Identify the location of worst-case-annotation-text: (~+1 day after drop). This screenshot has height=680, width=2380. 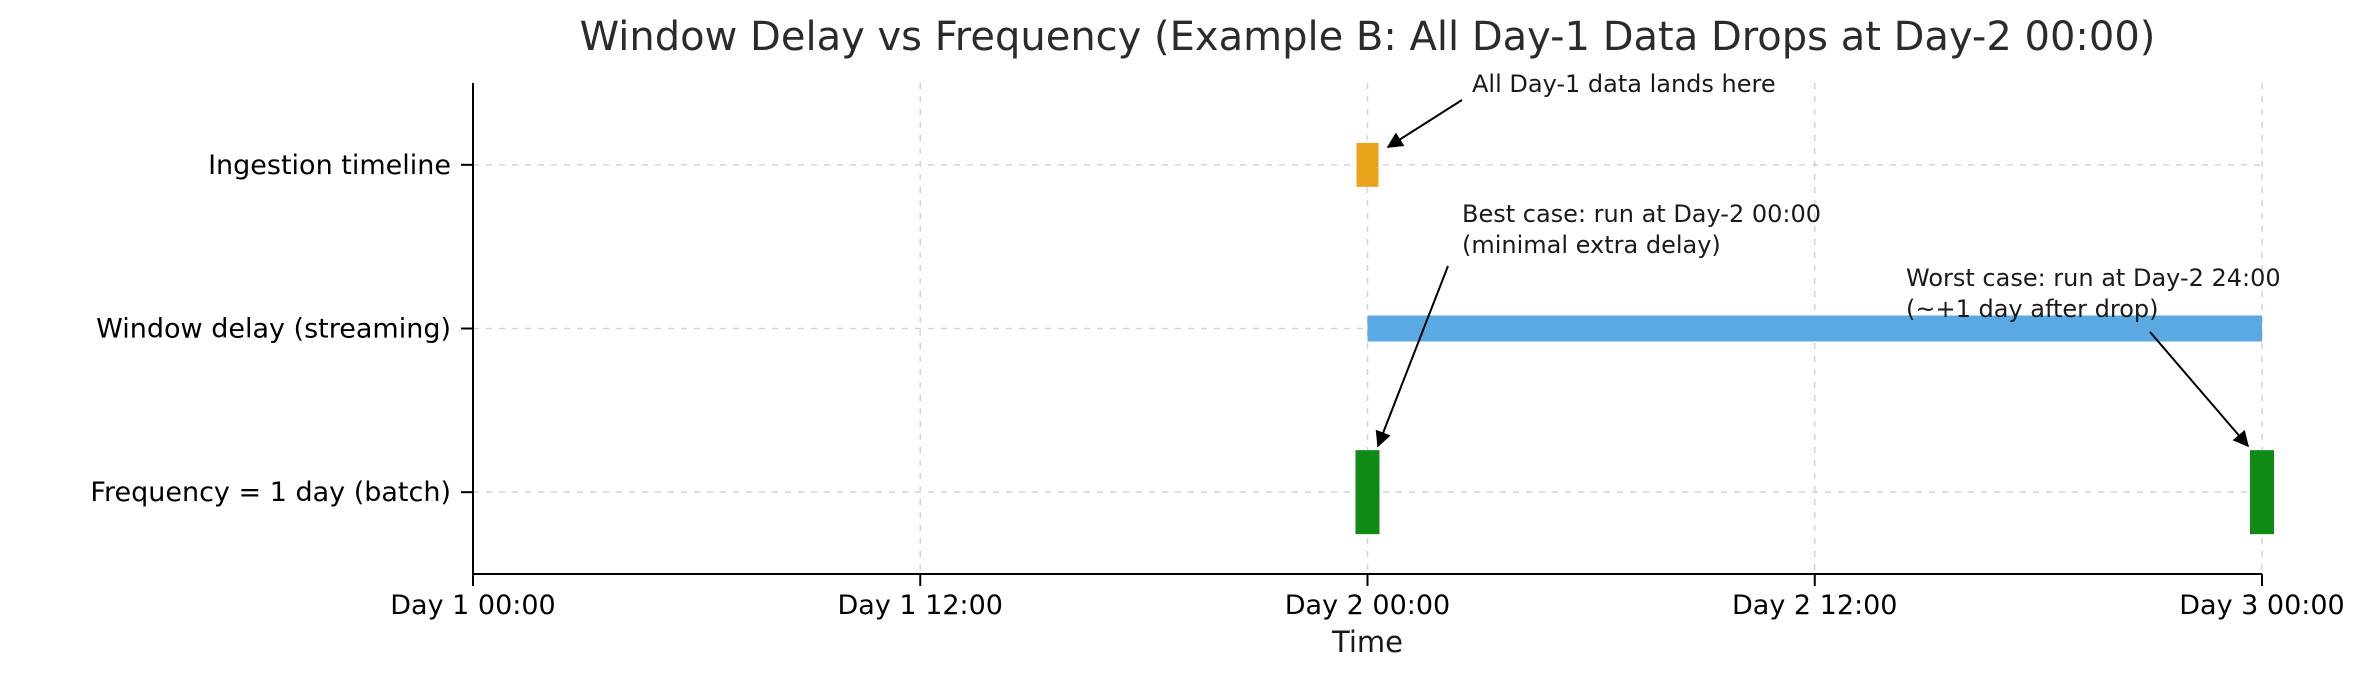
(2032, 309).